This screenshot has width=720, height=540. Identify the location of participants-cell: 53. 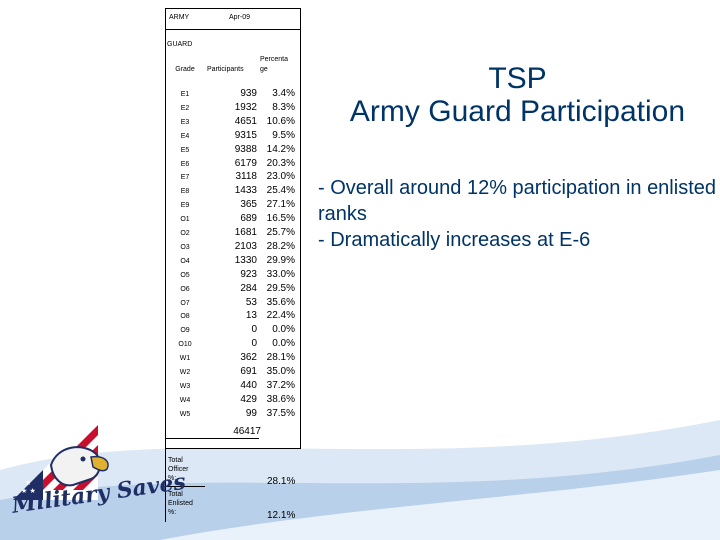
(251, 302).